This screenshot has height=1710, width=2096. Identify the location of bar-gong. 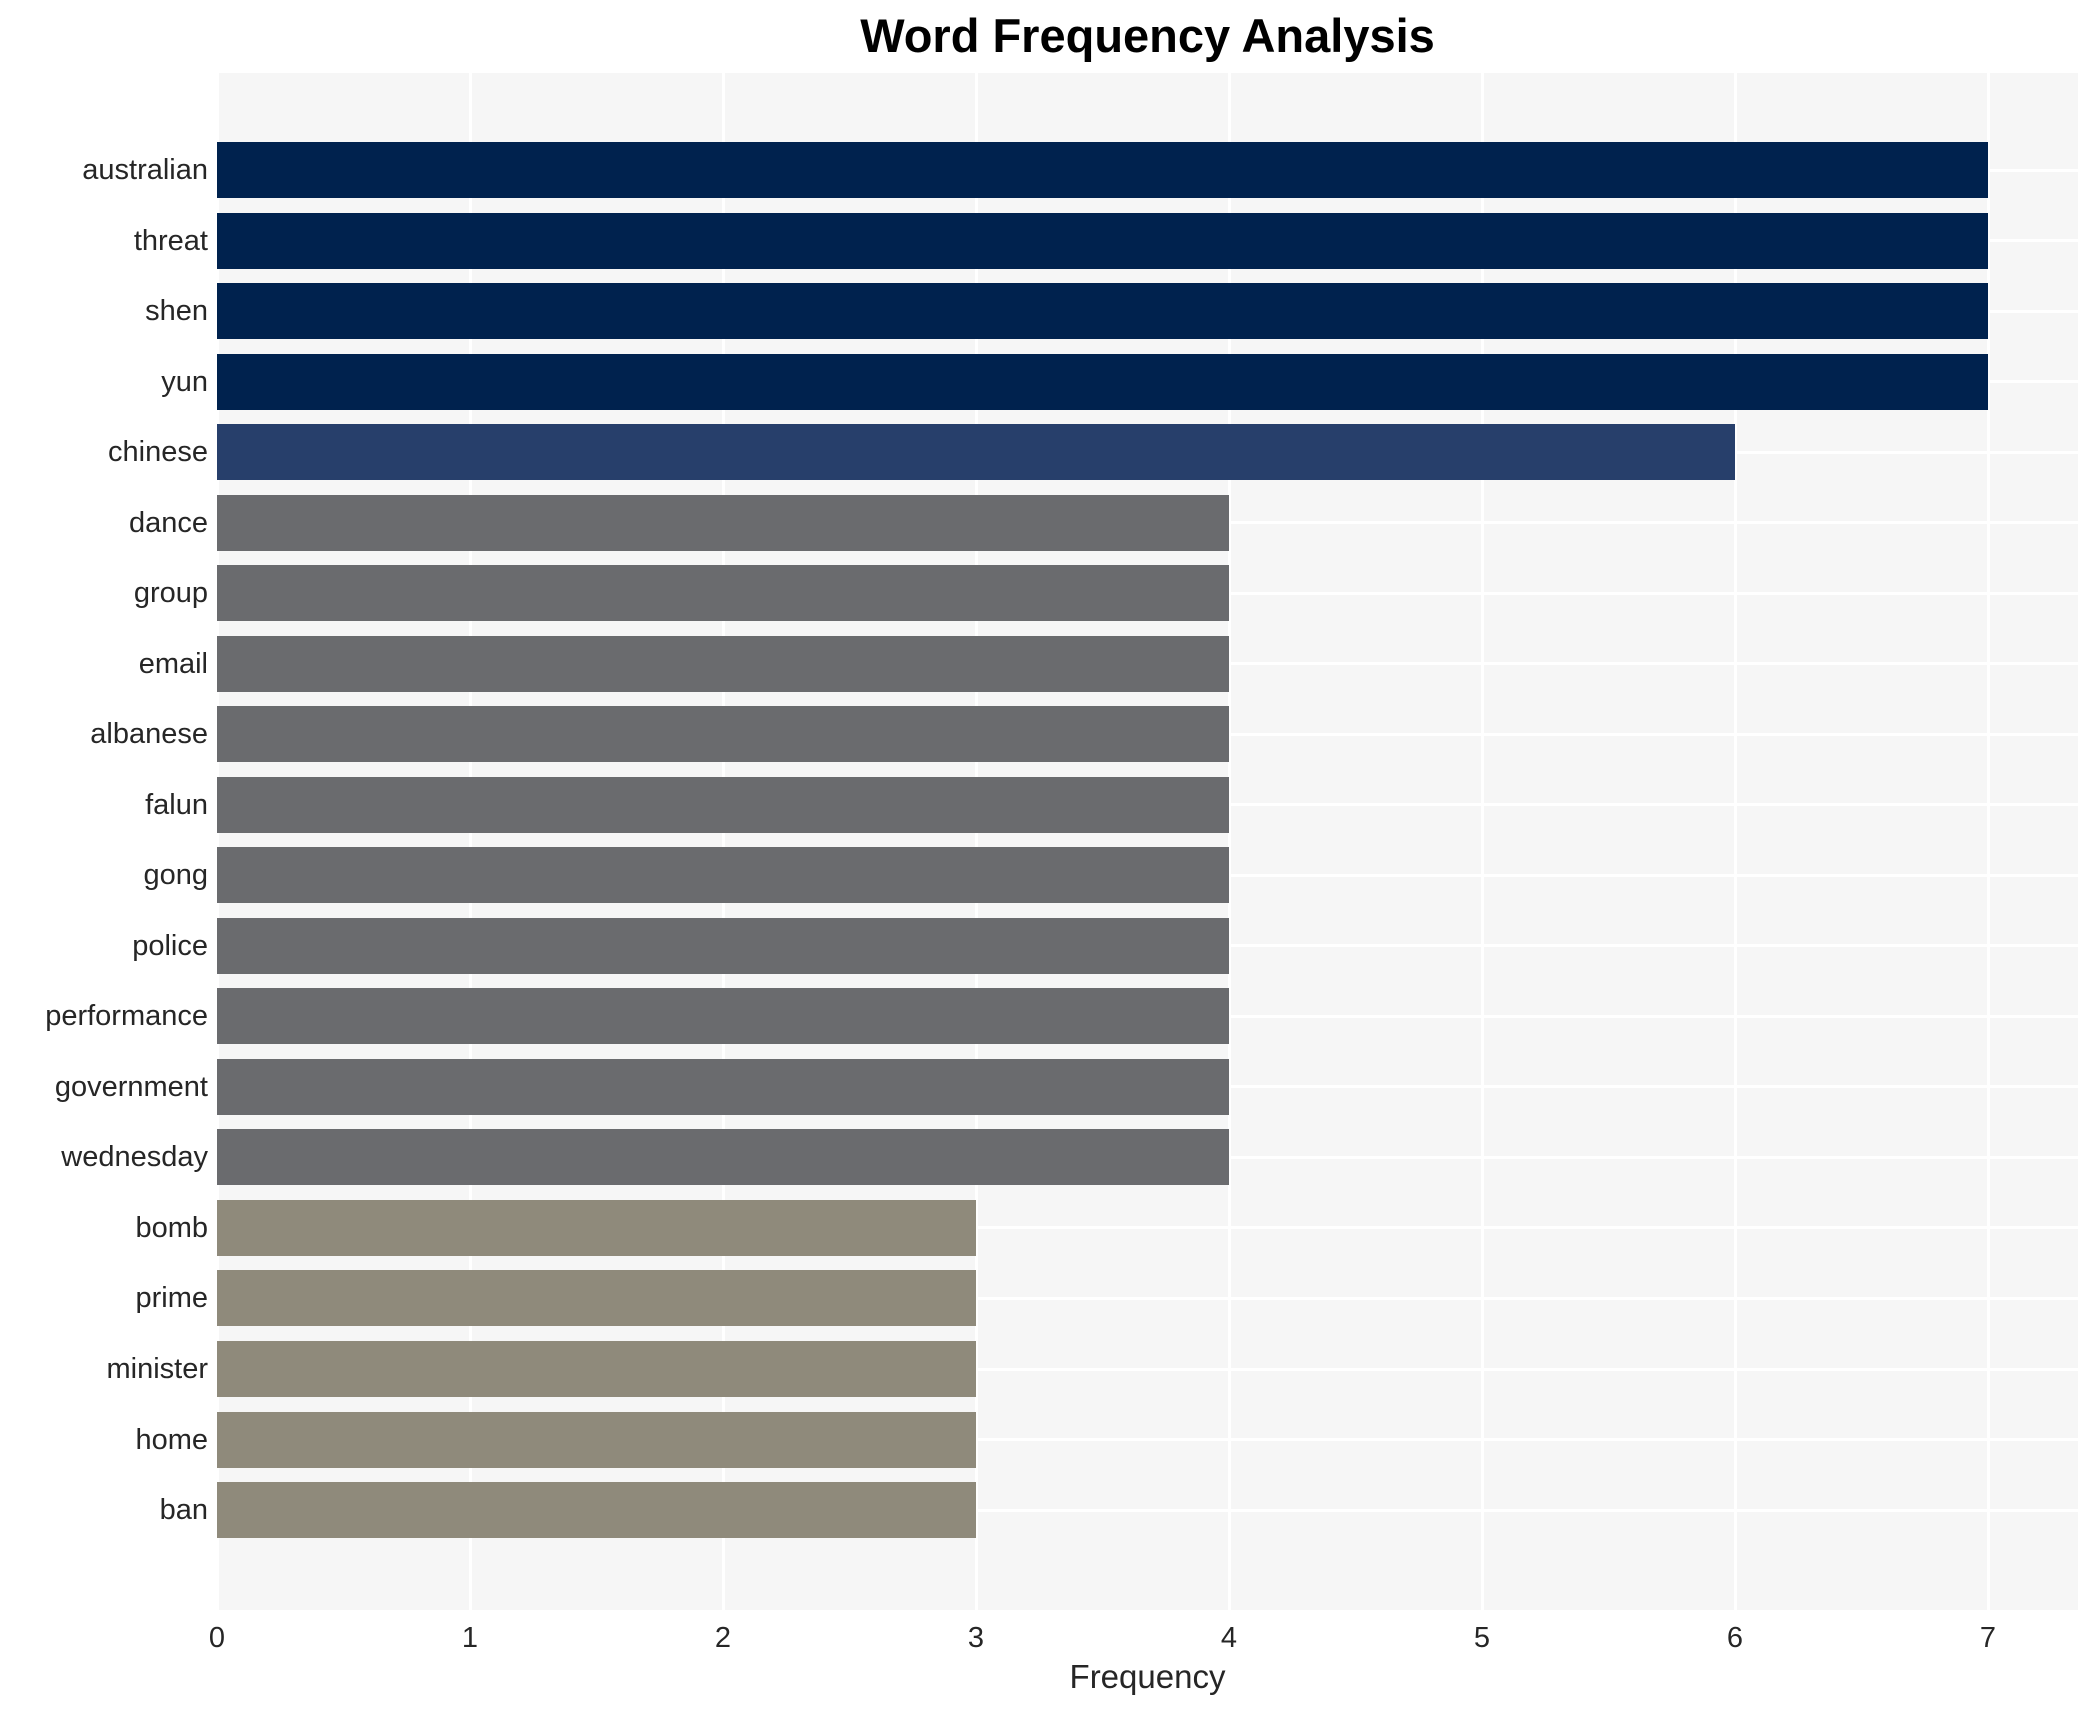
(723, 875).